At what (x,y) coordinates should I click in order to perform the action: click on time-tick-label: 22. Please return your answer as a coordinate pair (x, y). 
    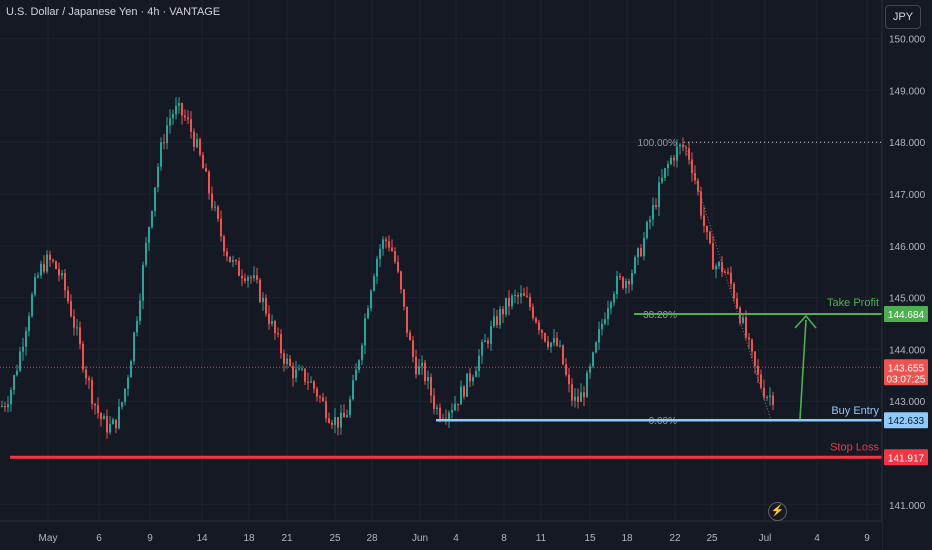
    Looking at the image, I should click on (675, 538).